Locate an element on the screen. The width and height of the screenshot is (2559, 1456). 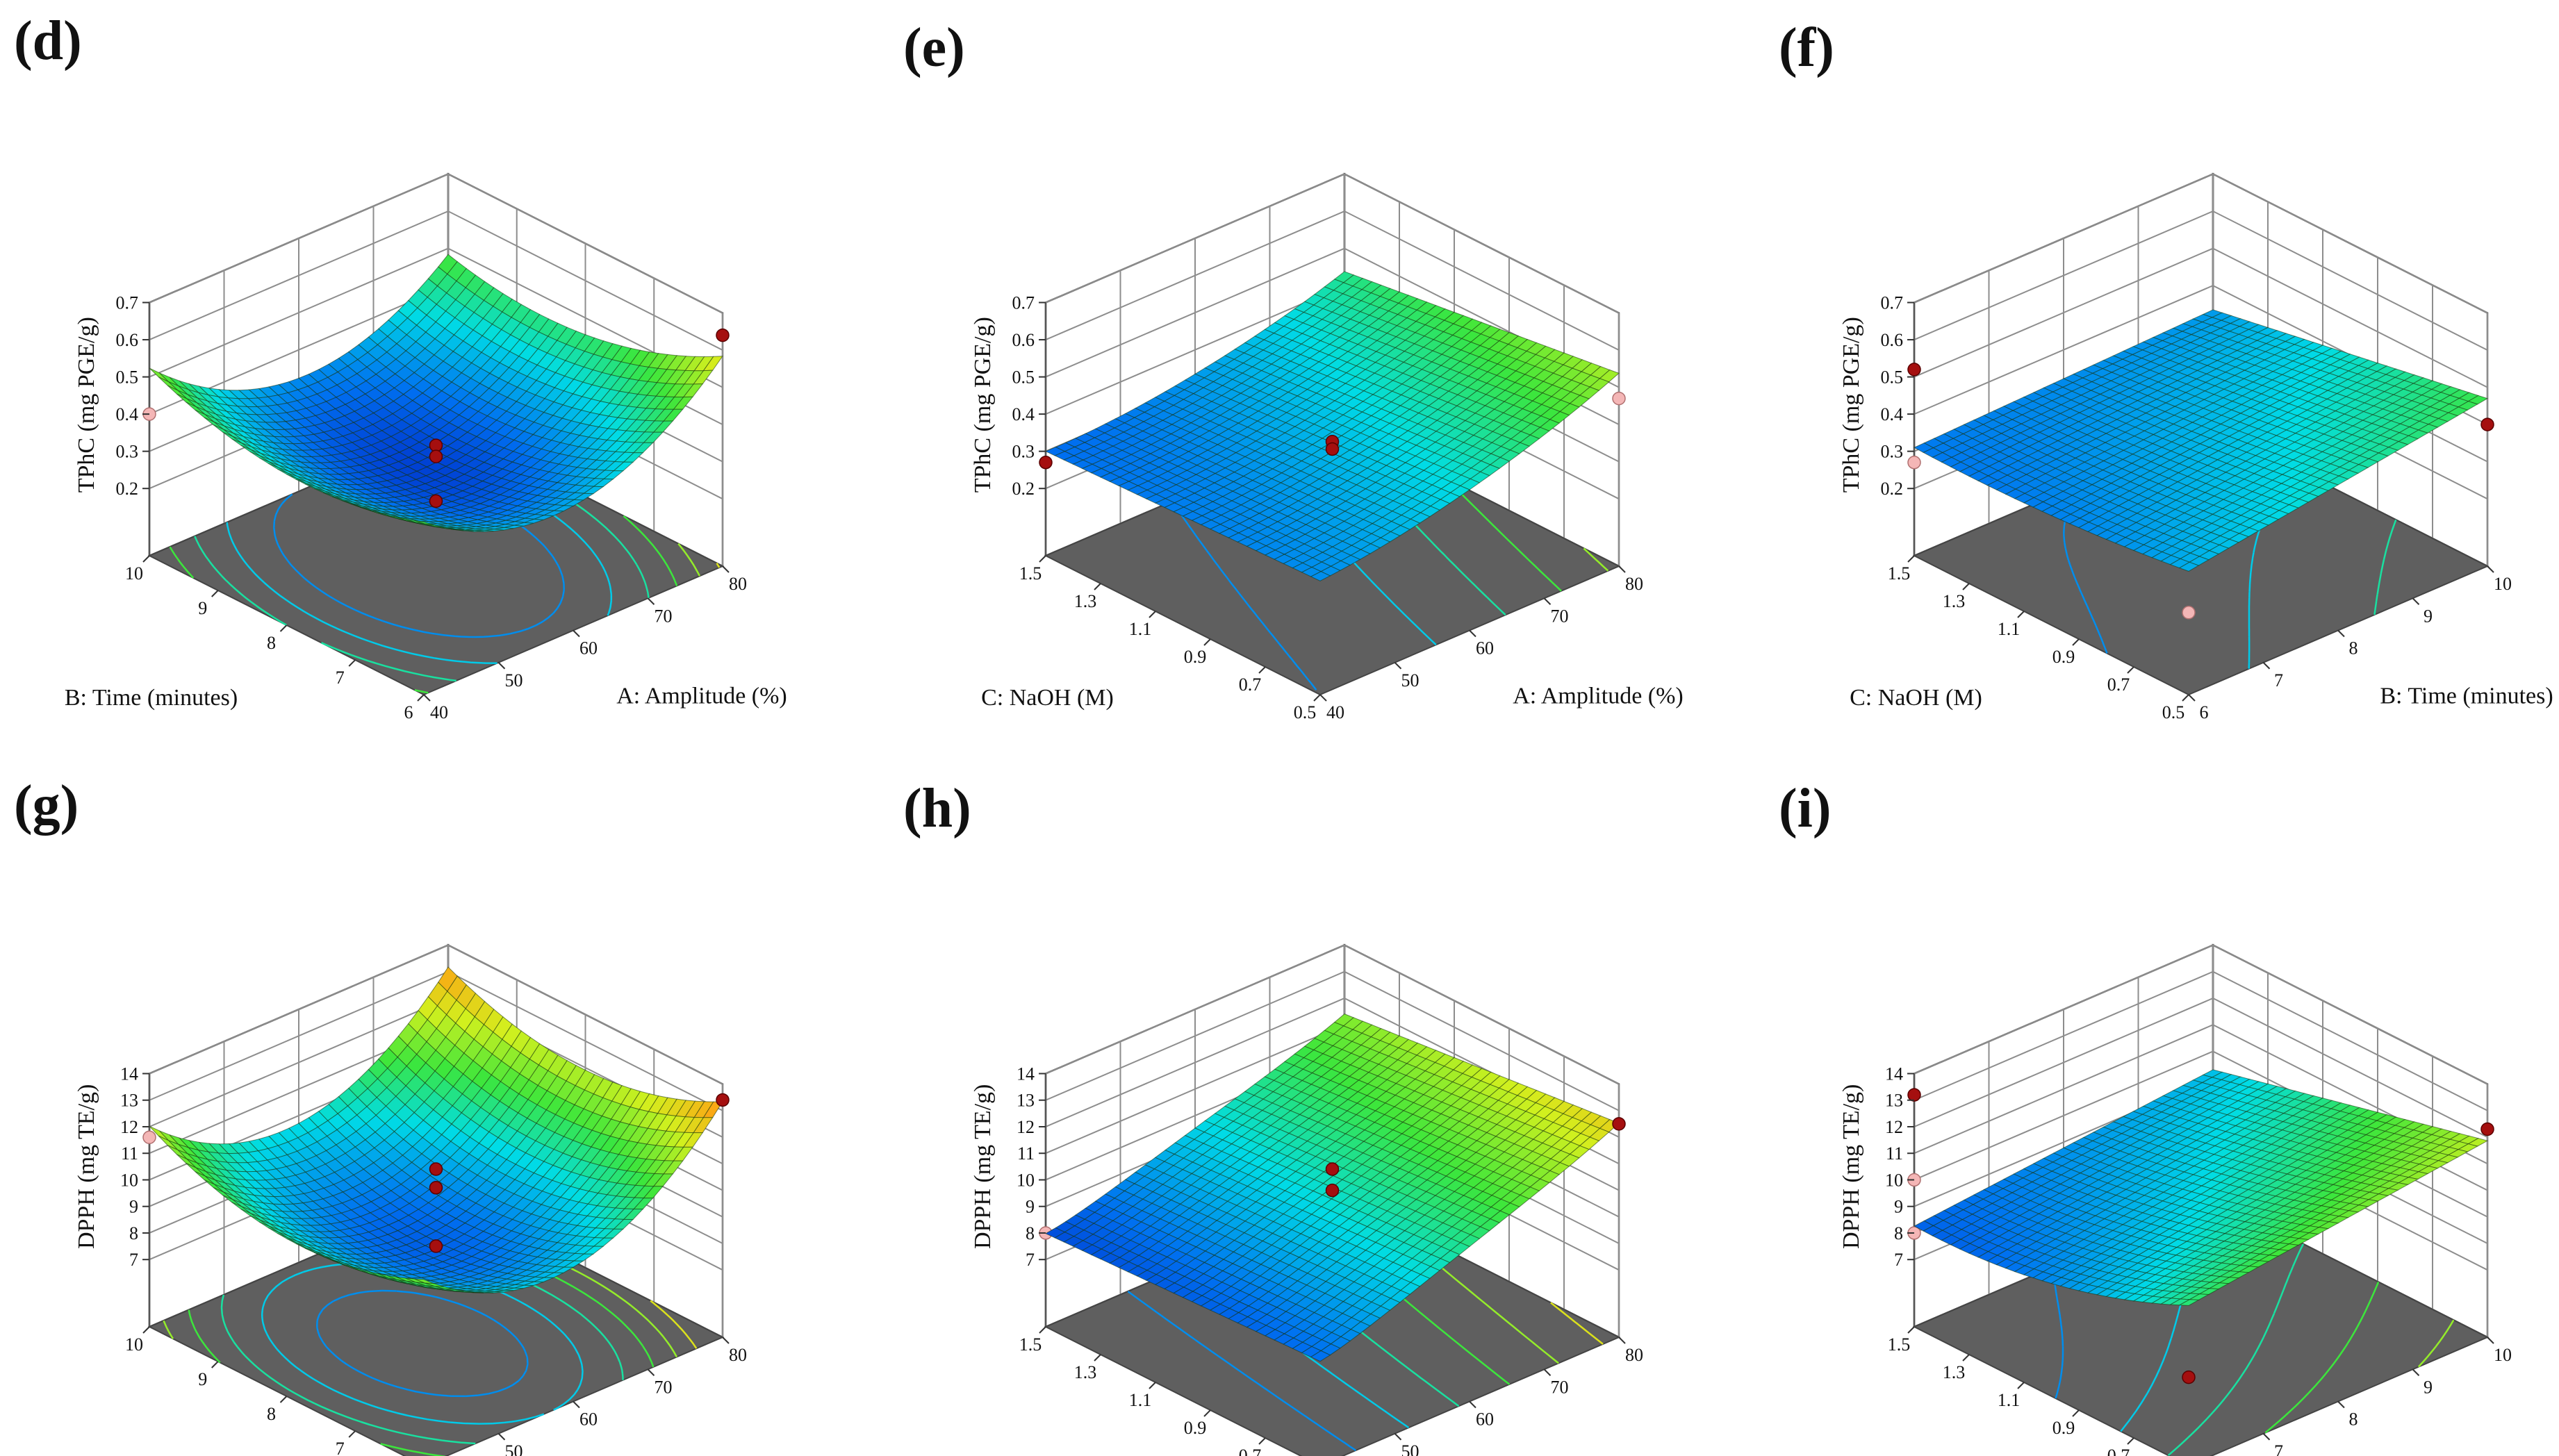
z-gridline is located at coordinates (2201, 243).